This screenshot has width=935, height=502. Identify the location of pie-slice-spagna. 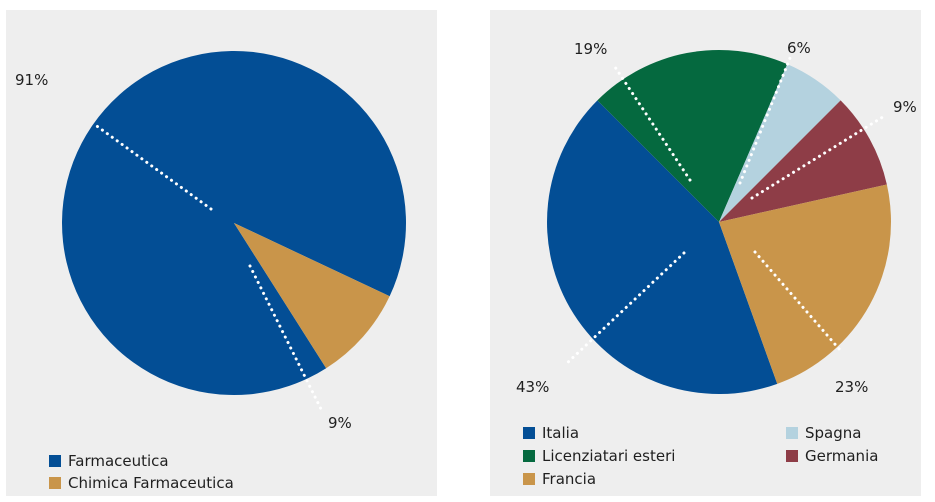
(780, 143).